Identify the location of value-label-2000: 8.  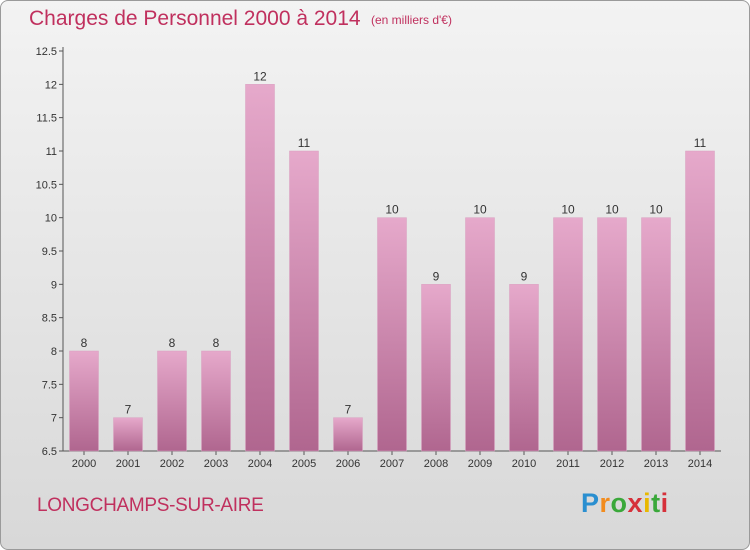
(84, 343).